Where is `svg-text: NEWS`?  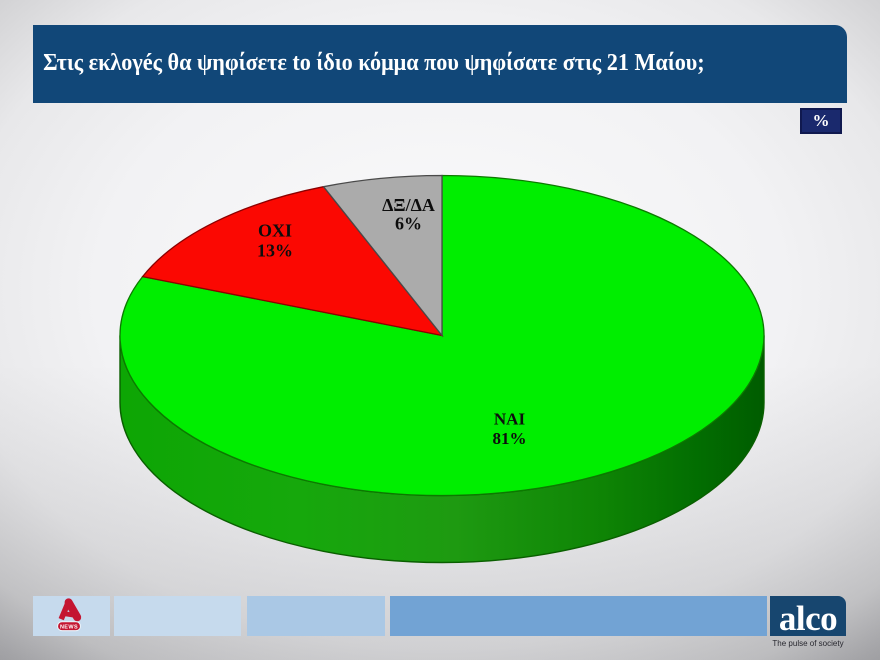
svg-text: NEWS is located at coordinates (69, 628).